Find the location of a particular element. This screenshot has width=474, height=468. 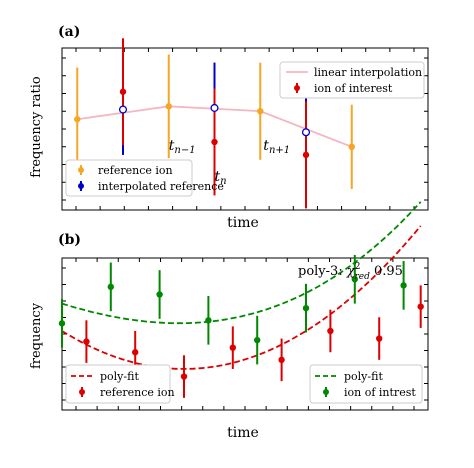

time-annotation: tn−1 is located at coordinates (182, 147).